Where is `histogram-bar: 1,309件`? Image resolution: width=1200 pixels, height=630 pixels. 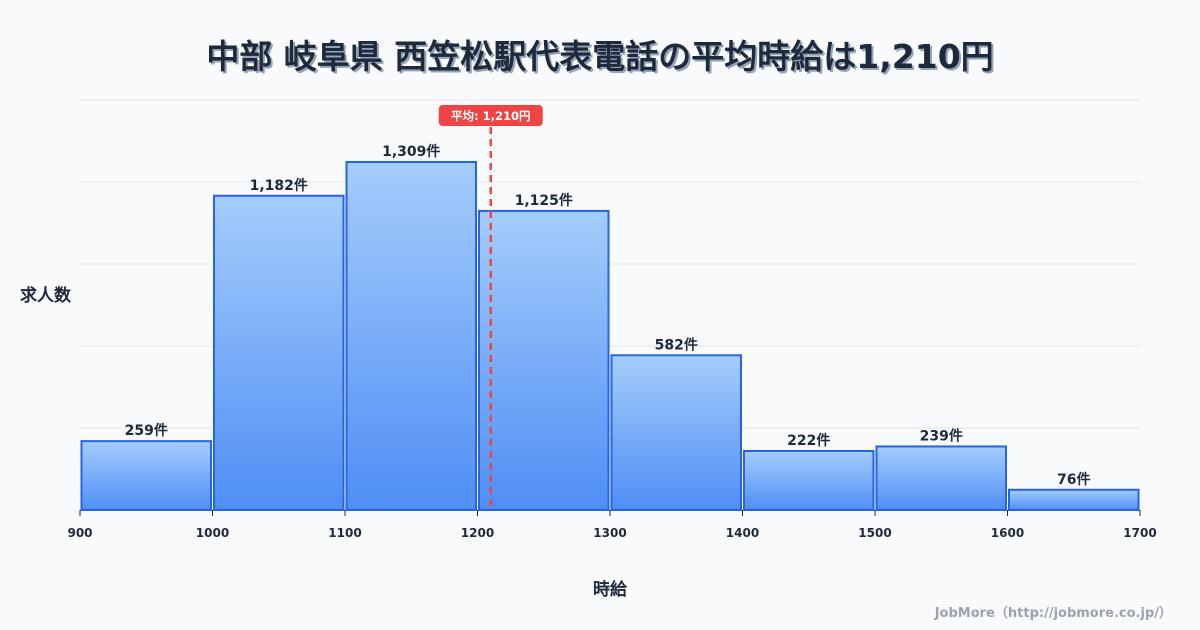
histogram-bar: 1,309件 is located at coordinates (411, 327).